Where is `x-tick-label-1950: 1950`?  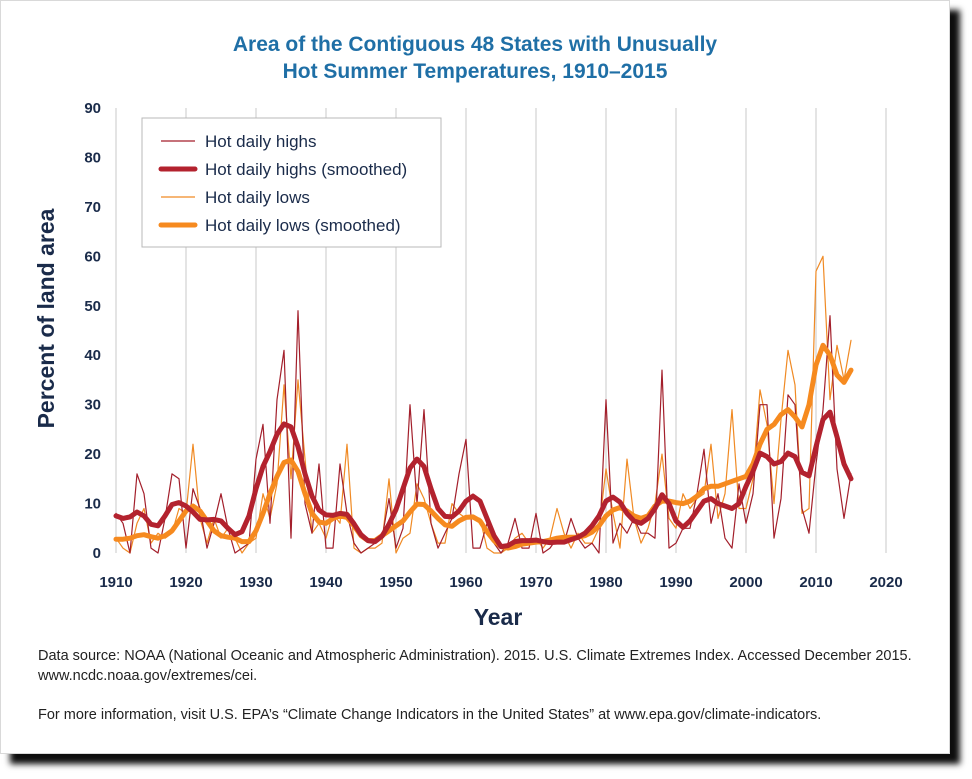
x-tick-label-1950: 1950 is located at coordinates (395, 582).